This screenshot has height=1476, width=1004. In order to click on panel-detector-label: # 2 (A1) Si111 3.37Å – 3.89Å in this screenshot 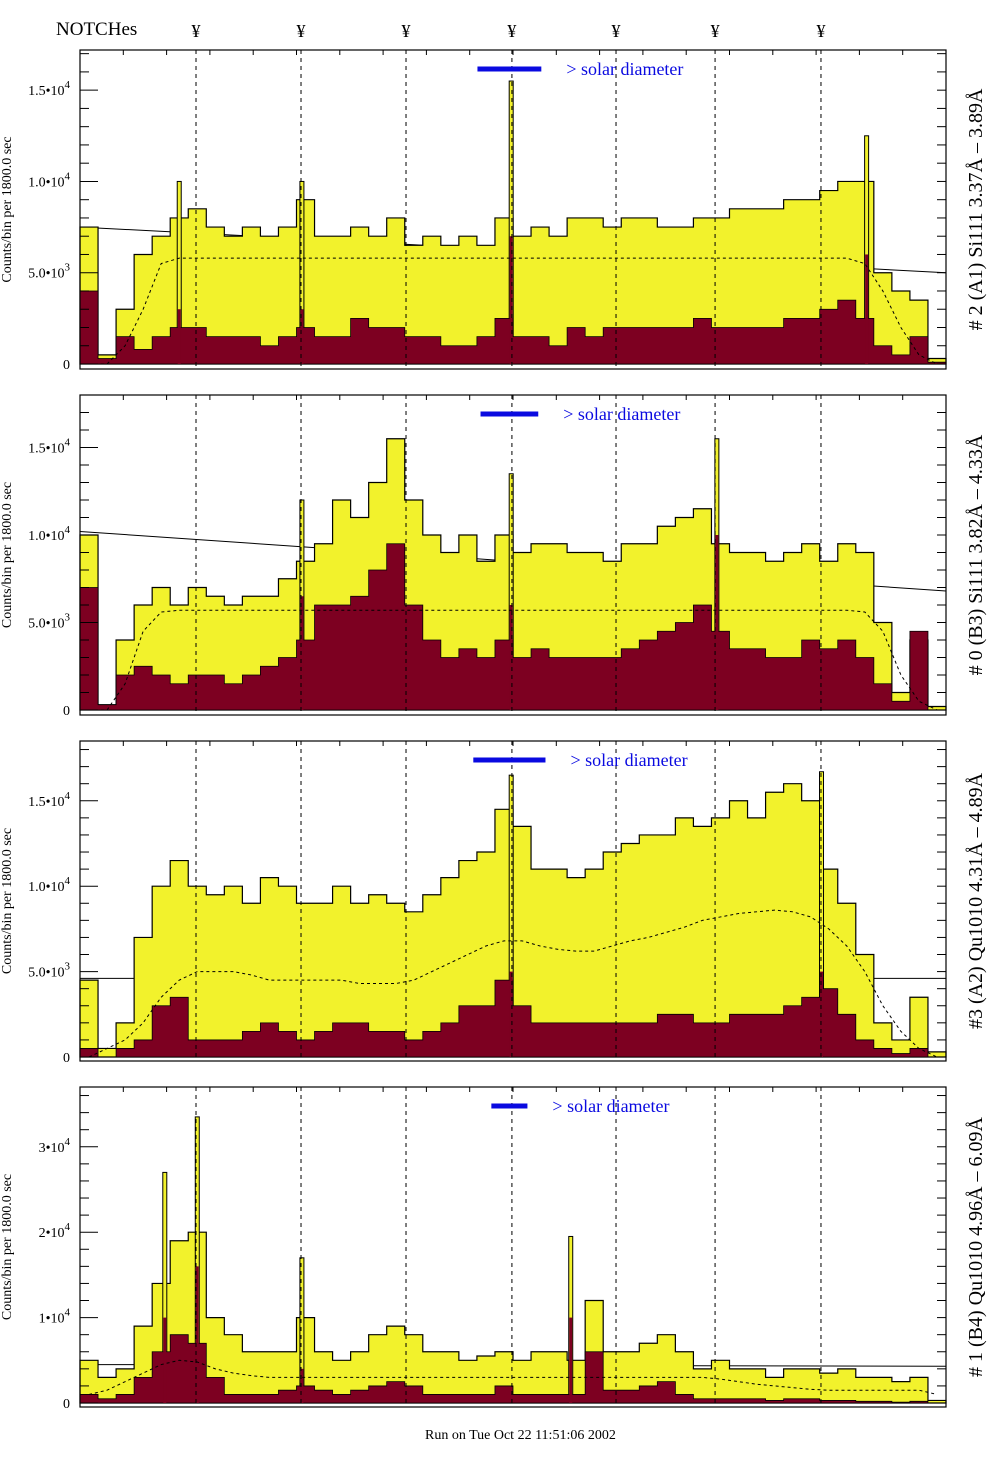, I will do `click(976, 209)`.